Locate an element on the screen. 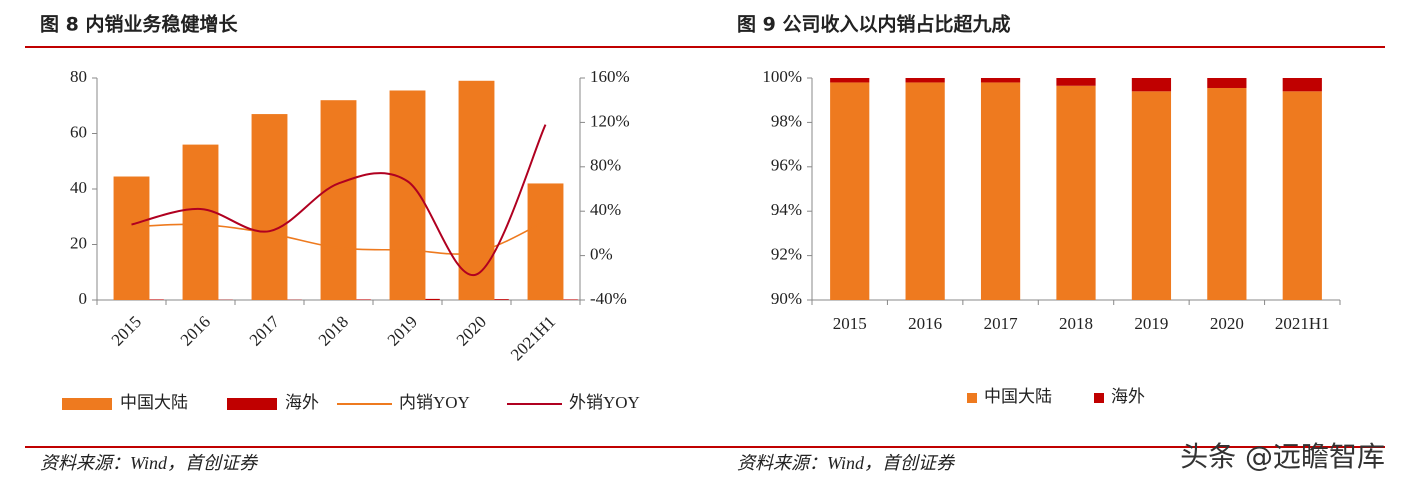 Image resolution: width=1401 pixels, height=493 pixels. y2-tick-label: 120% is located at coordinates (610, 120).